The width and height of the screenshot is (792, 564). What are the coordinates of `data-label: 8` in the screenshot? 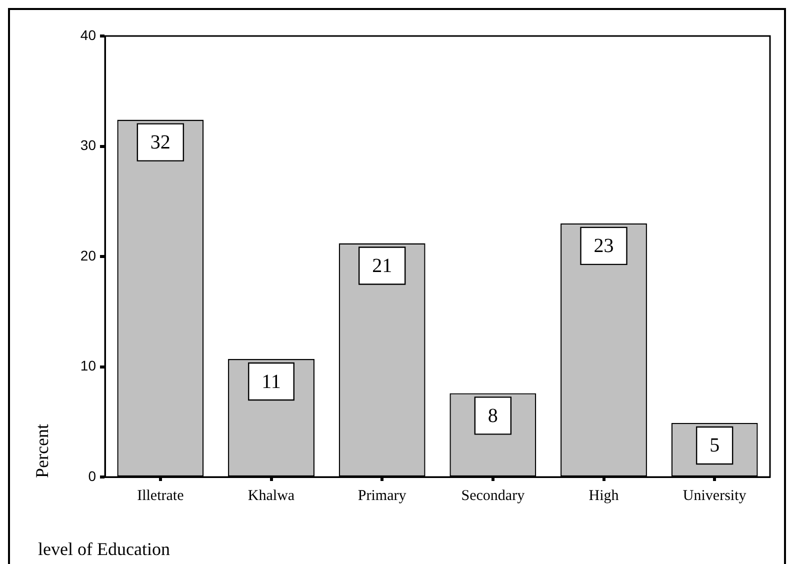 It's located at (493, 415).